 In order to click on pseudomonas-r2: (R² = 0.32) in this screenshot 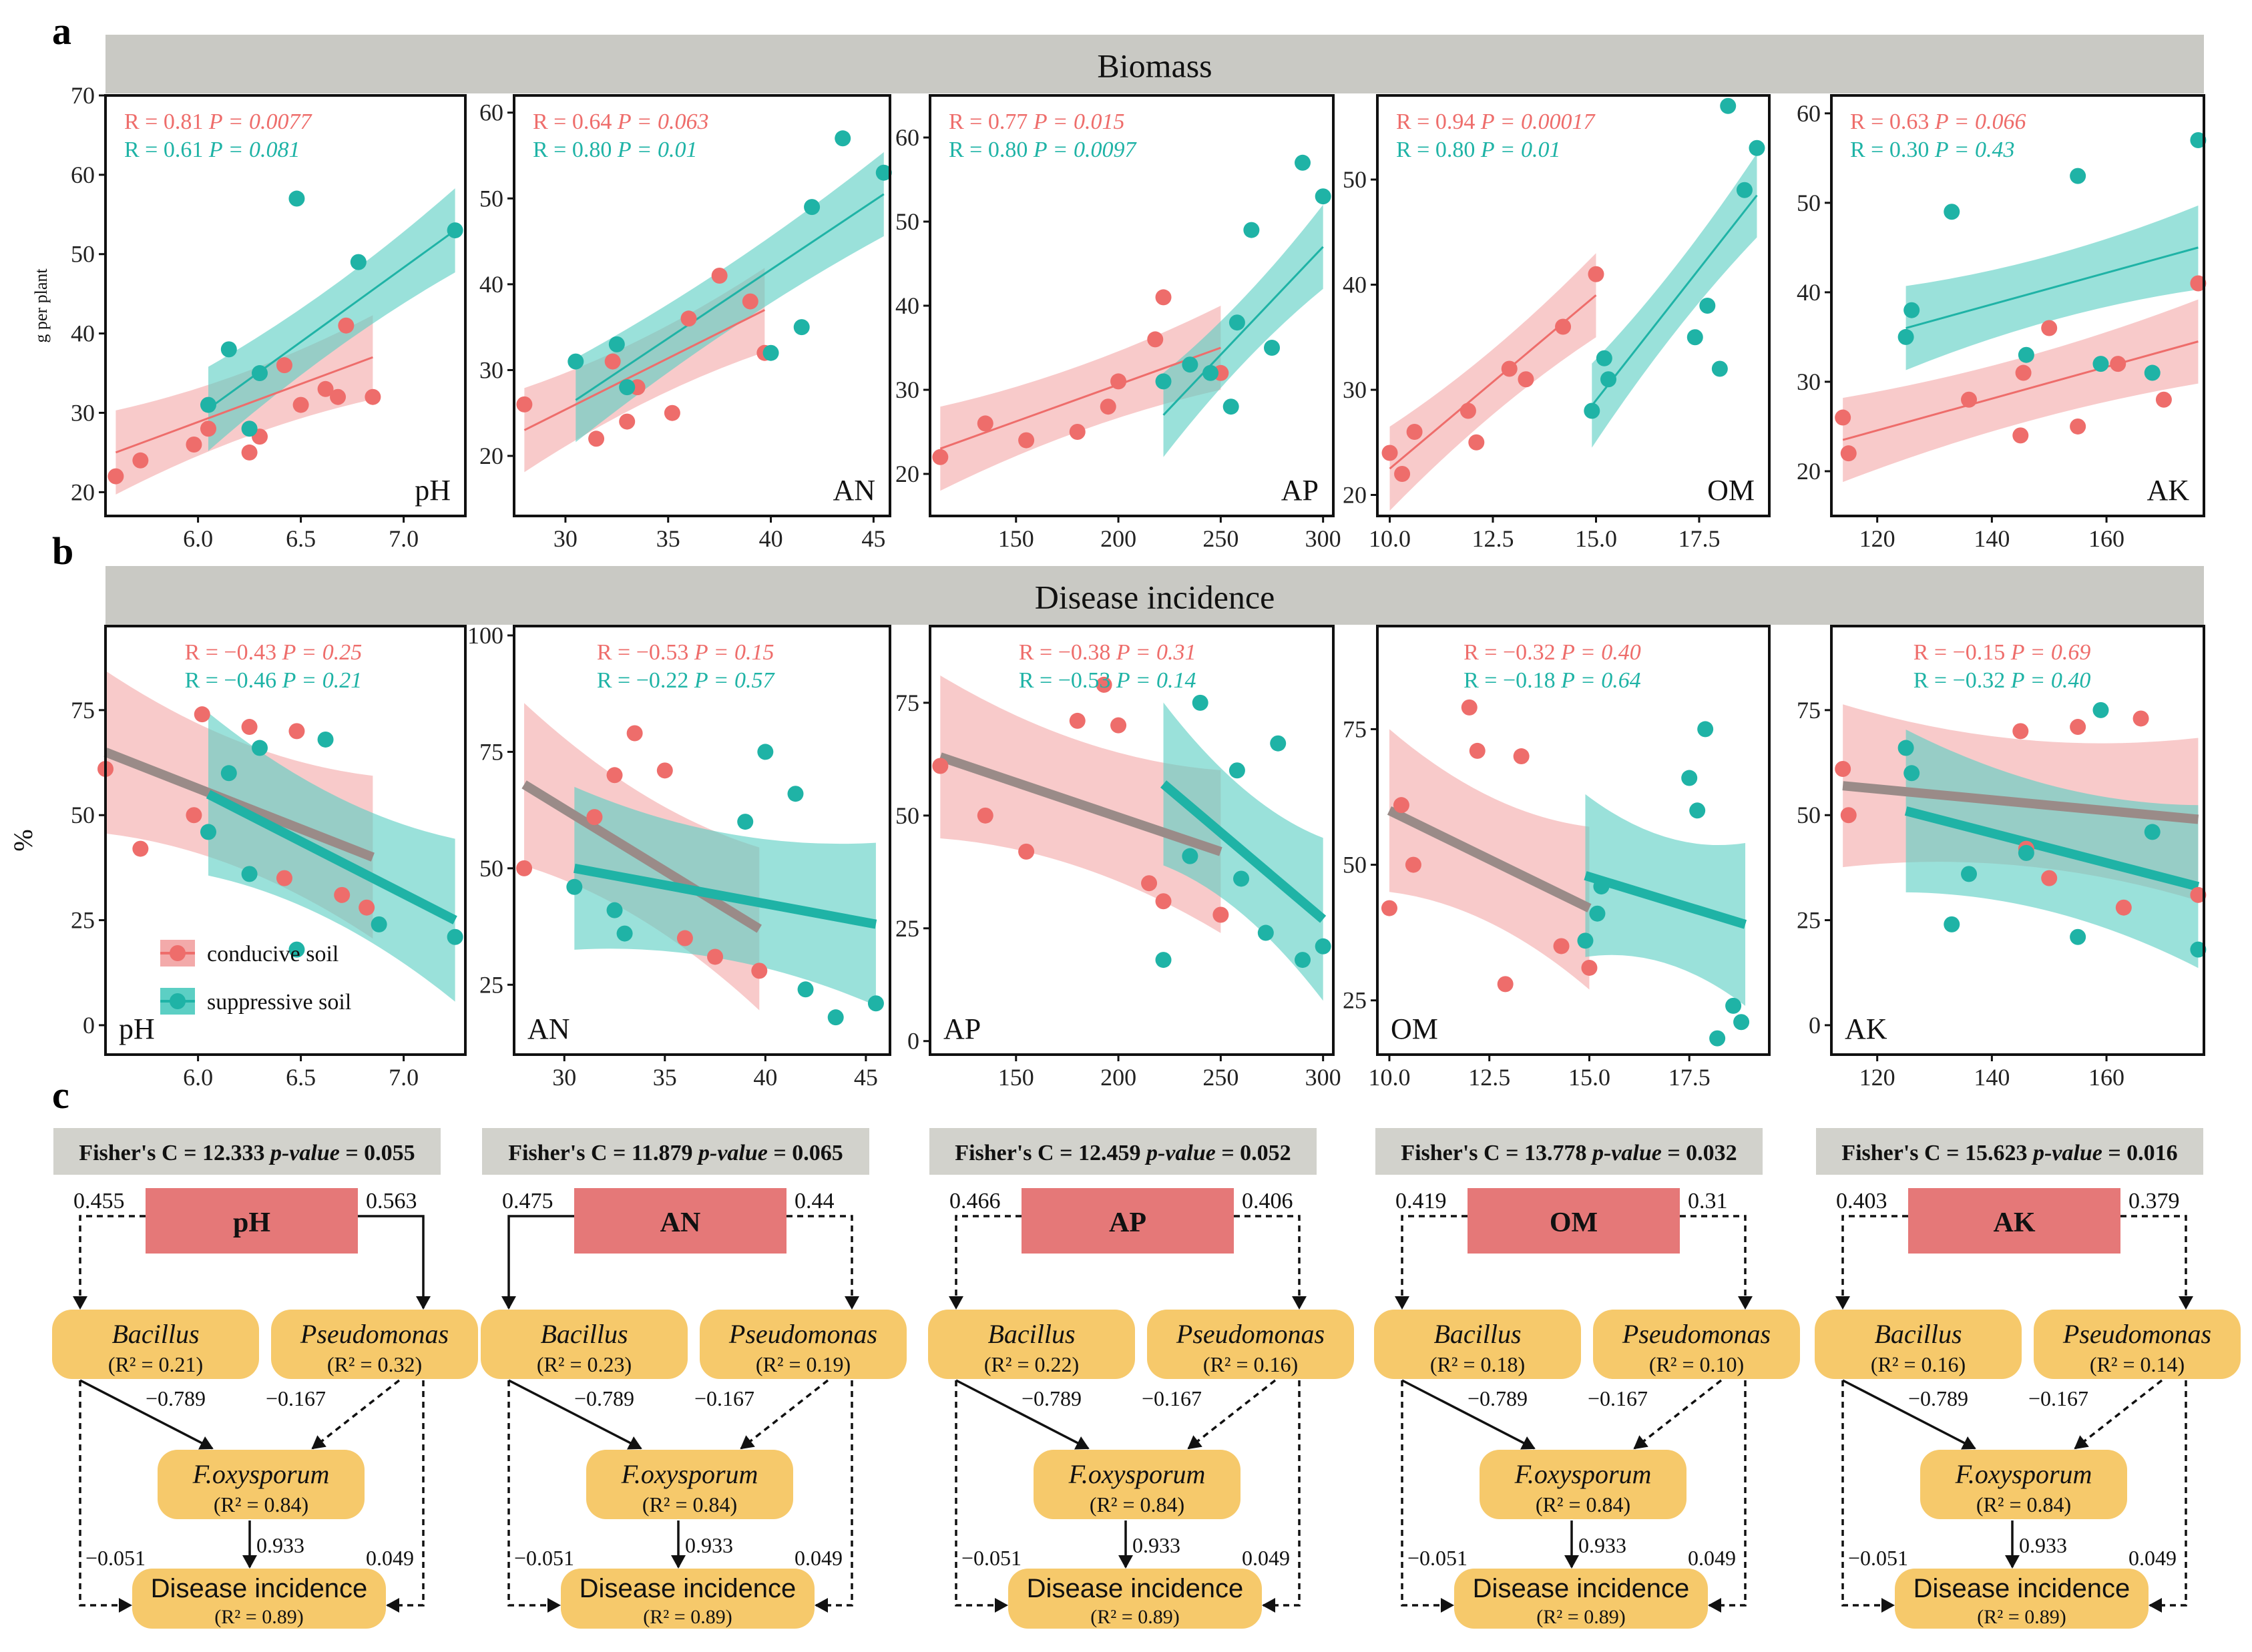, I will do `click(374, 1364)`.